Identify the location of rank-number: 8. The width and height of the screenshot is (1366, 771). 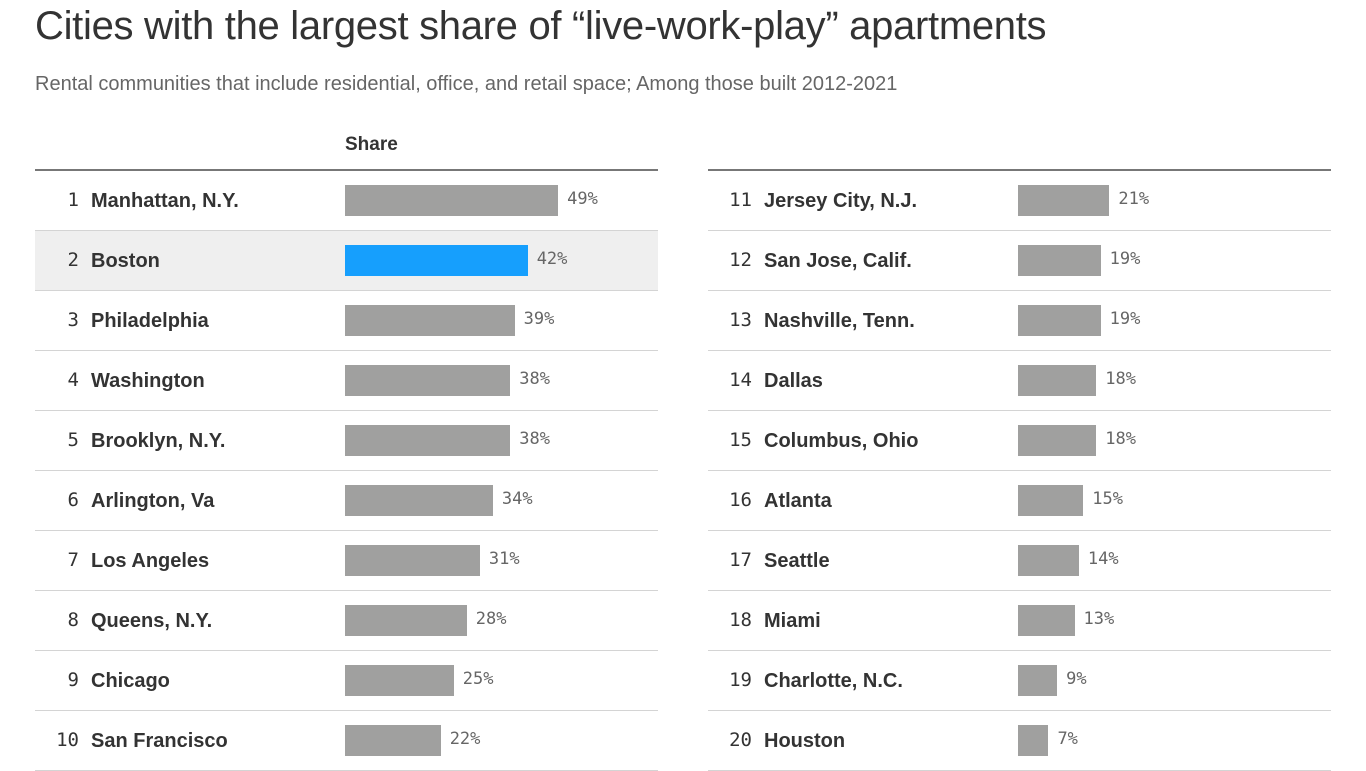
(73, 620).